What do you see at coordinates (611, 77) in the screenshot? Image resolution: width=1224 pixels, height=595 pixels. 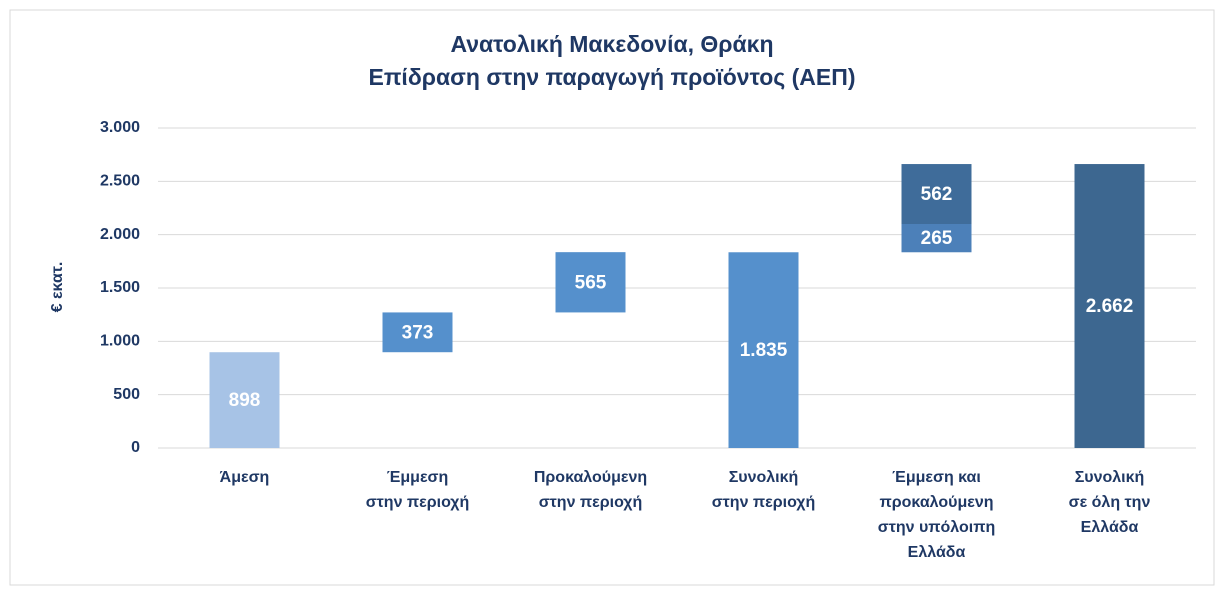 I see `chart-title: Επίδραση στην παραγωγή προϊόντος (ΑΕΠ)` at bounding box center [611, 77].